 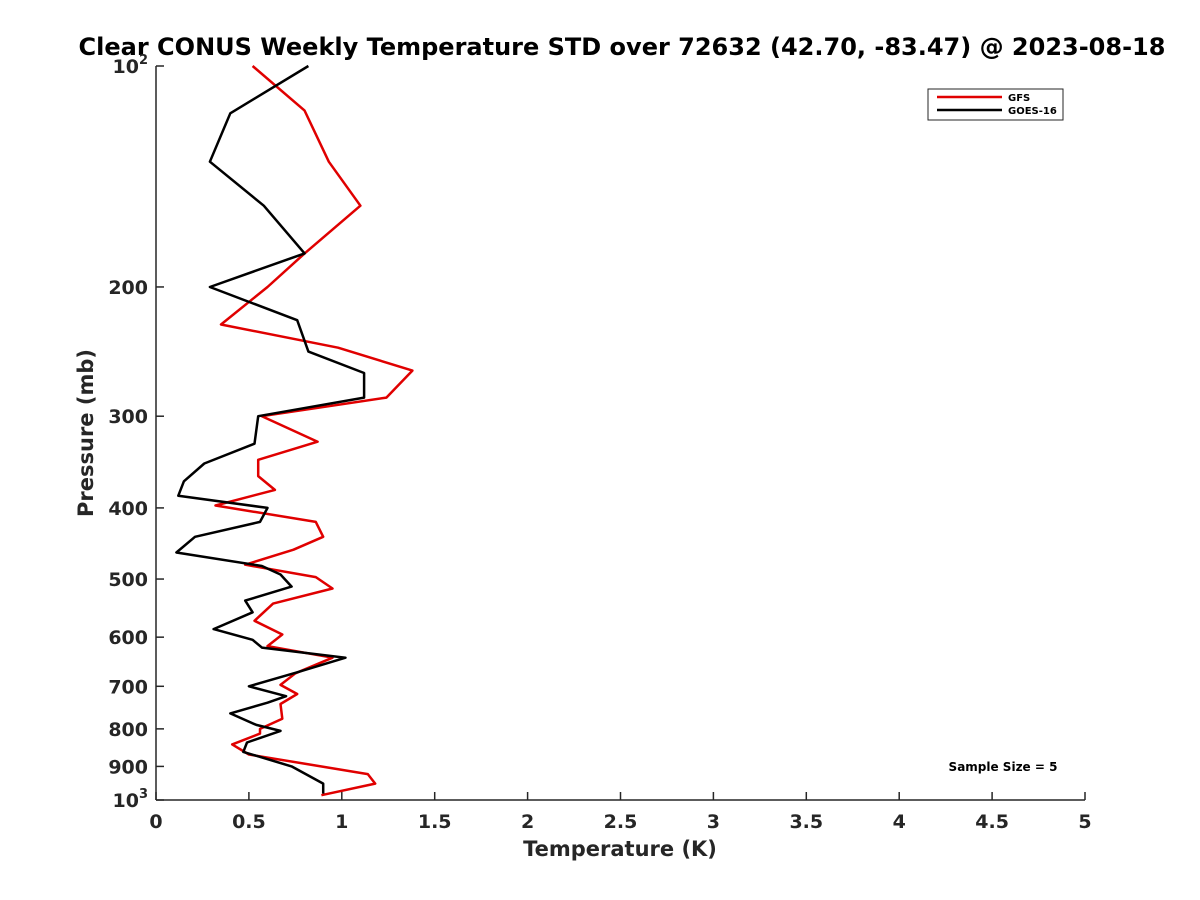 What do you see at coordinates (128, 767) in the screenshot?
I see `y-tick-label: 900` at bounding box center [128, 767].